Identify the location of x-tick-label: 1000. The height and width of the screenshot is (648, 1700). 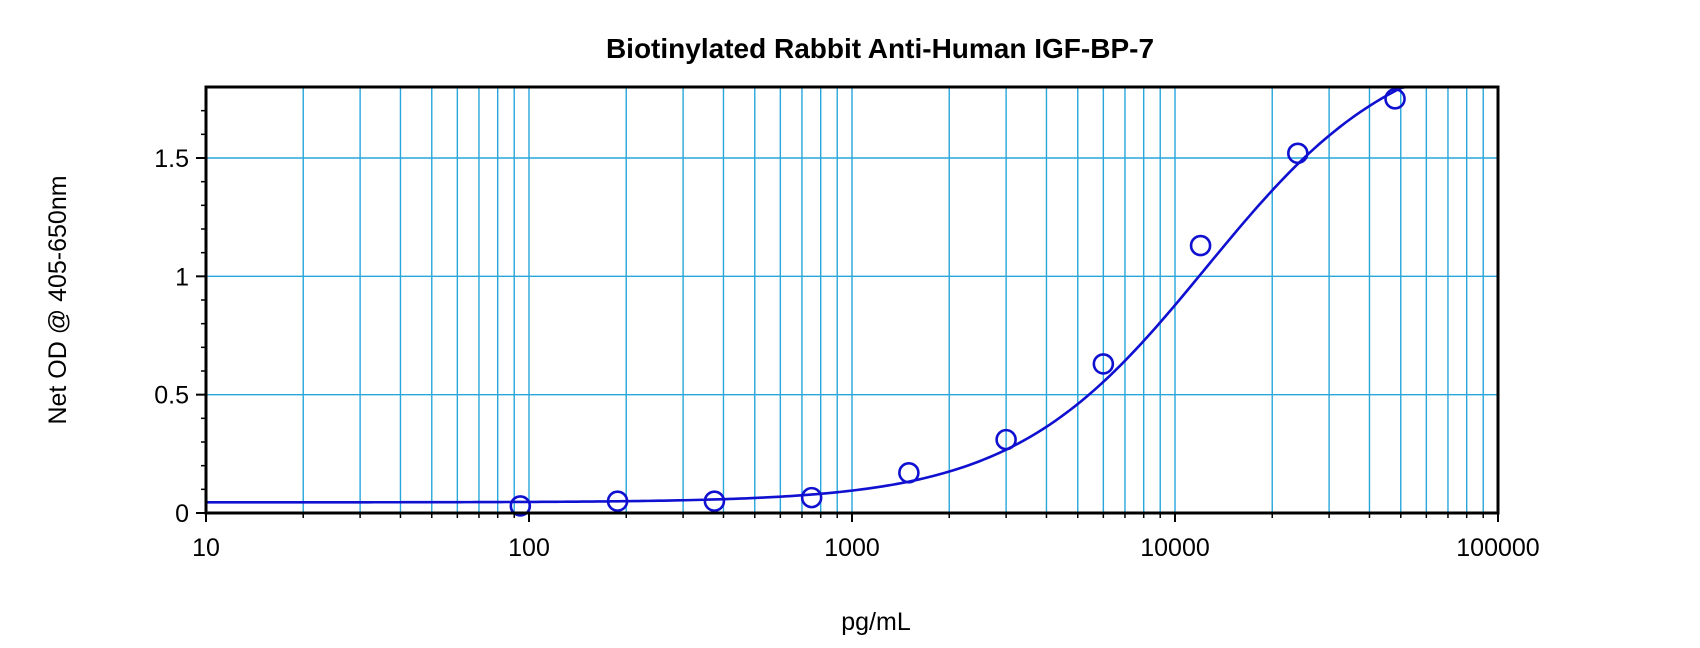
(852, 548).